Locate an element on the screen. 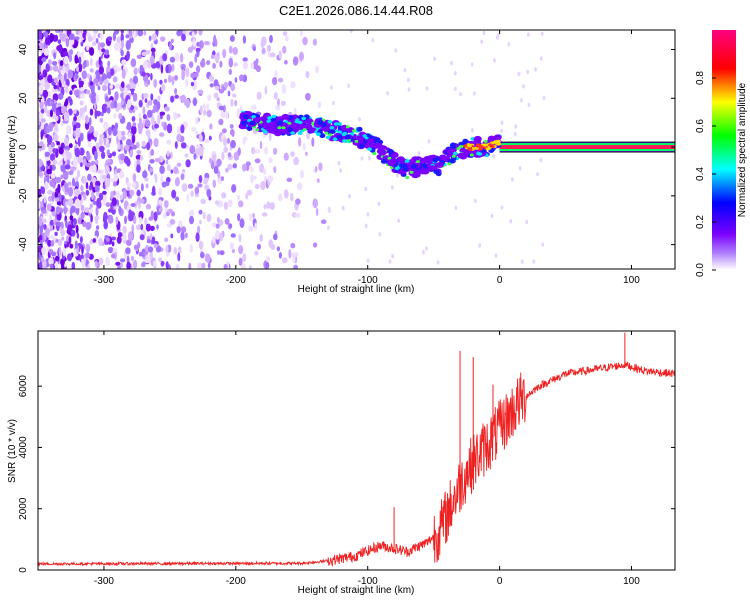 This screenshot has width=750, height=600. snr-y-label: SNR (10 * v/v) is located at coordinates (12, 451).